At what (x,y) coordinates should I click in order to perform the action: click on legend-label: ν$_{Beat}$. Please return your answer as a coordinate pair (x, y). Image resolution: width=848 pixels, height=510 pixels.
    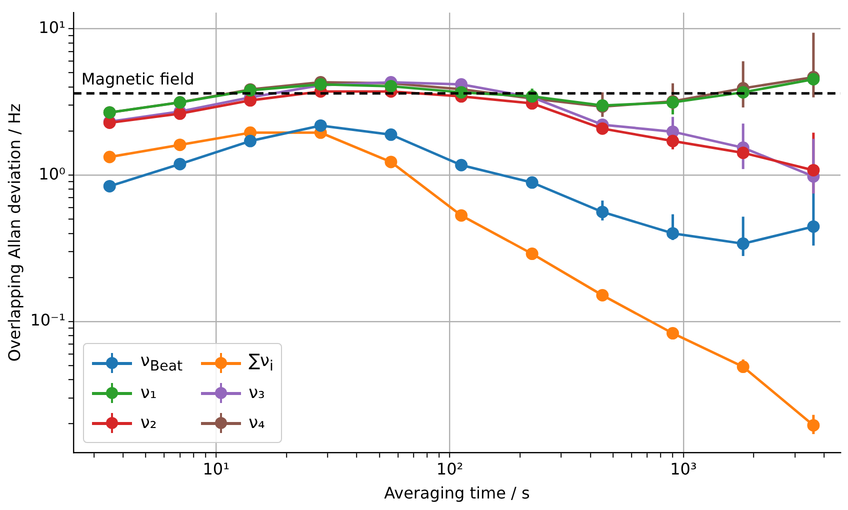
    Looking at the image, I should click on (161, 362).